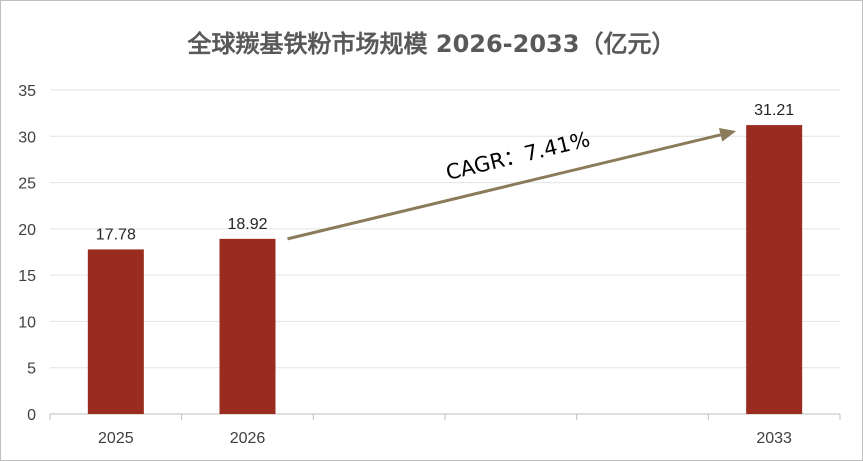  Describe the element at coordinates (431, 44) in the screenshot. I see `chart-title: 全球羰基铁粉市场规模 2026-2033（亿元）` at that location.